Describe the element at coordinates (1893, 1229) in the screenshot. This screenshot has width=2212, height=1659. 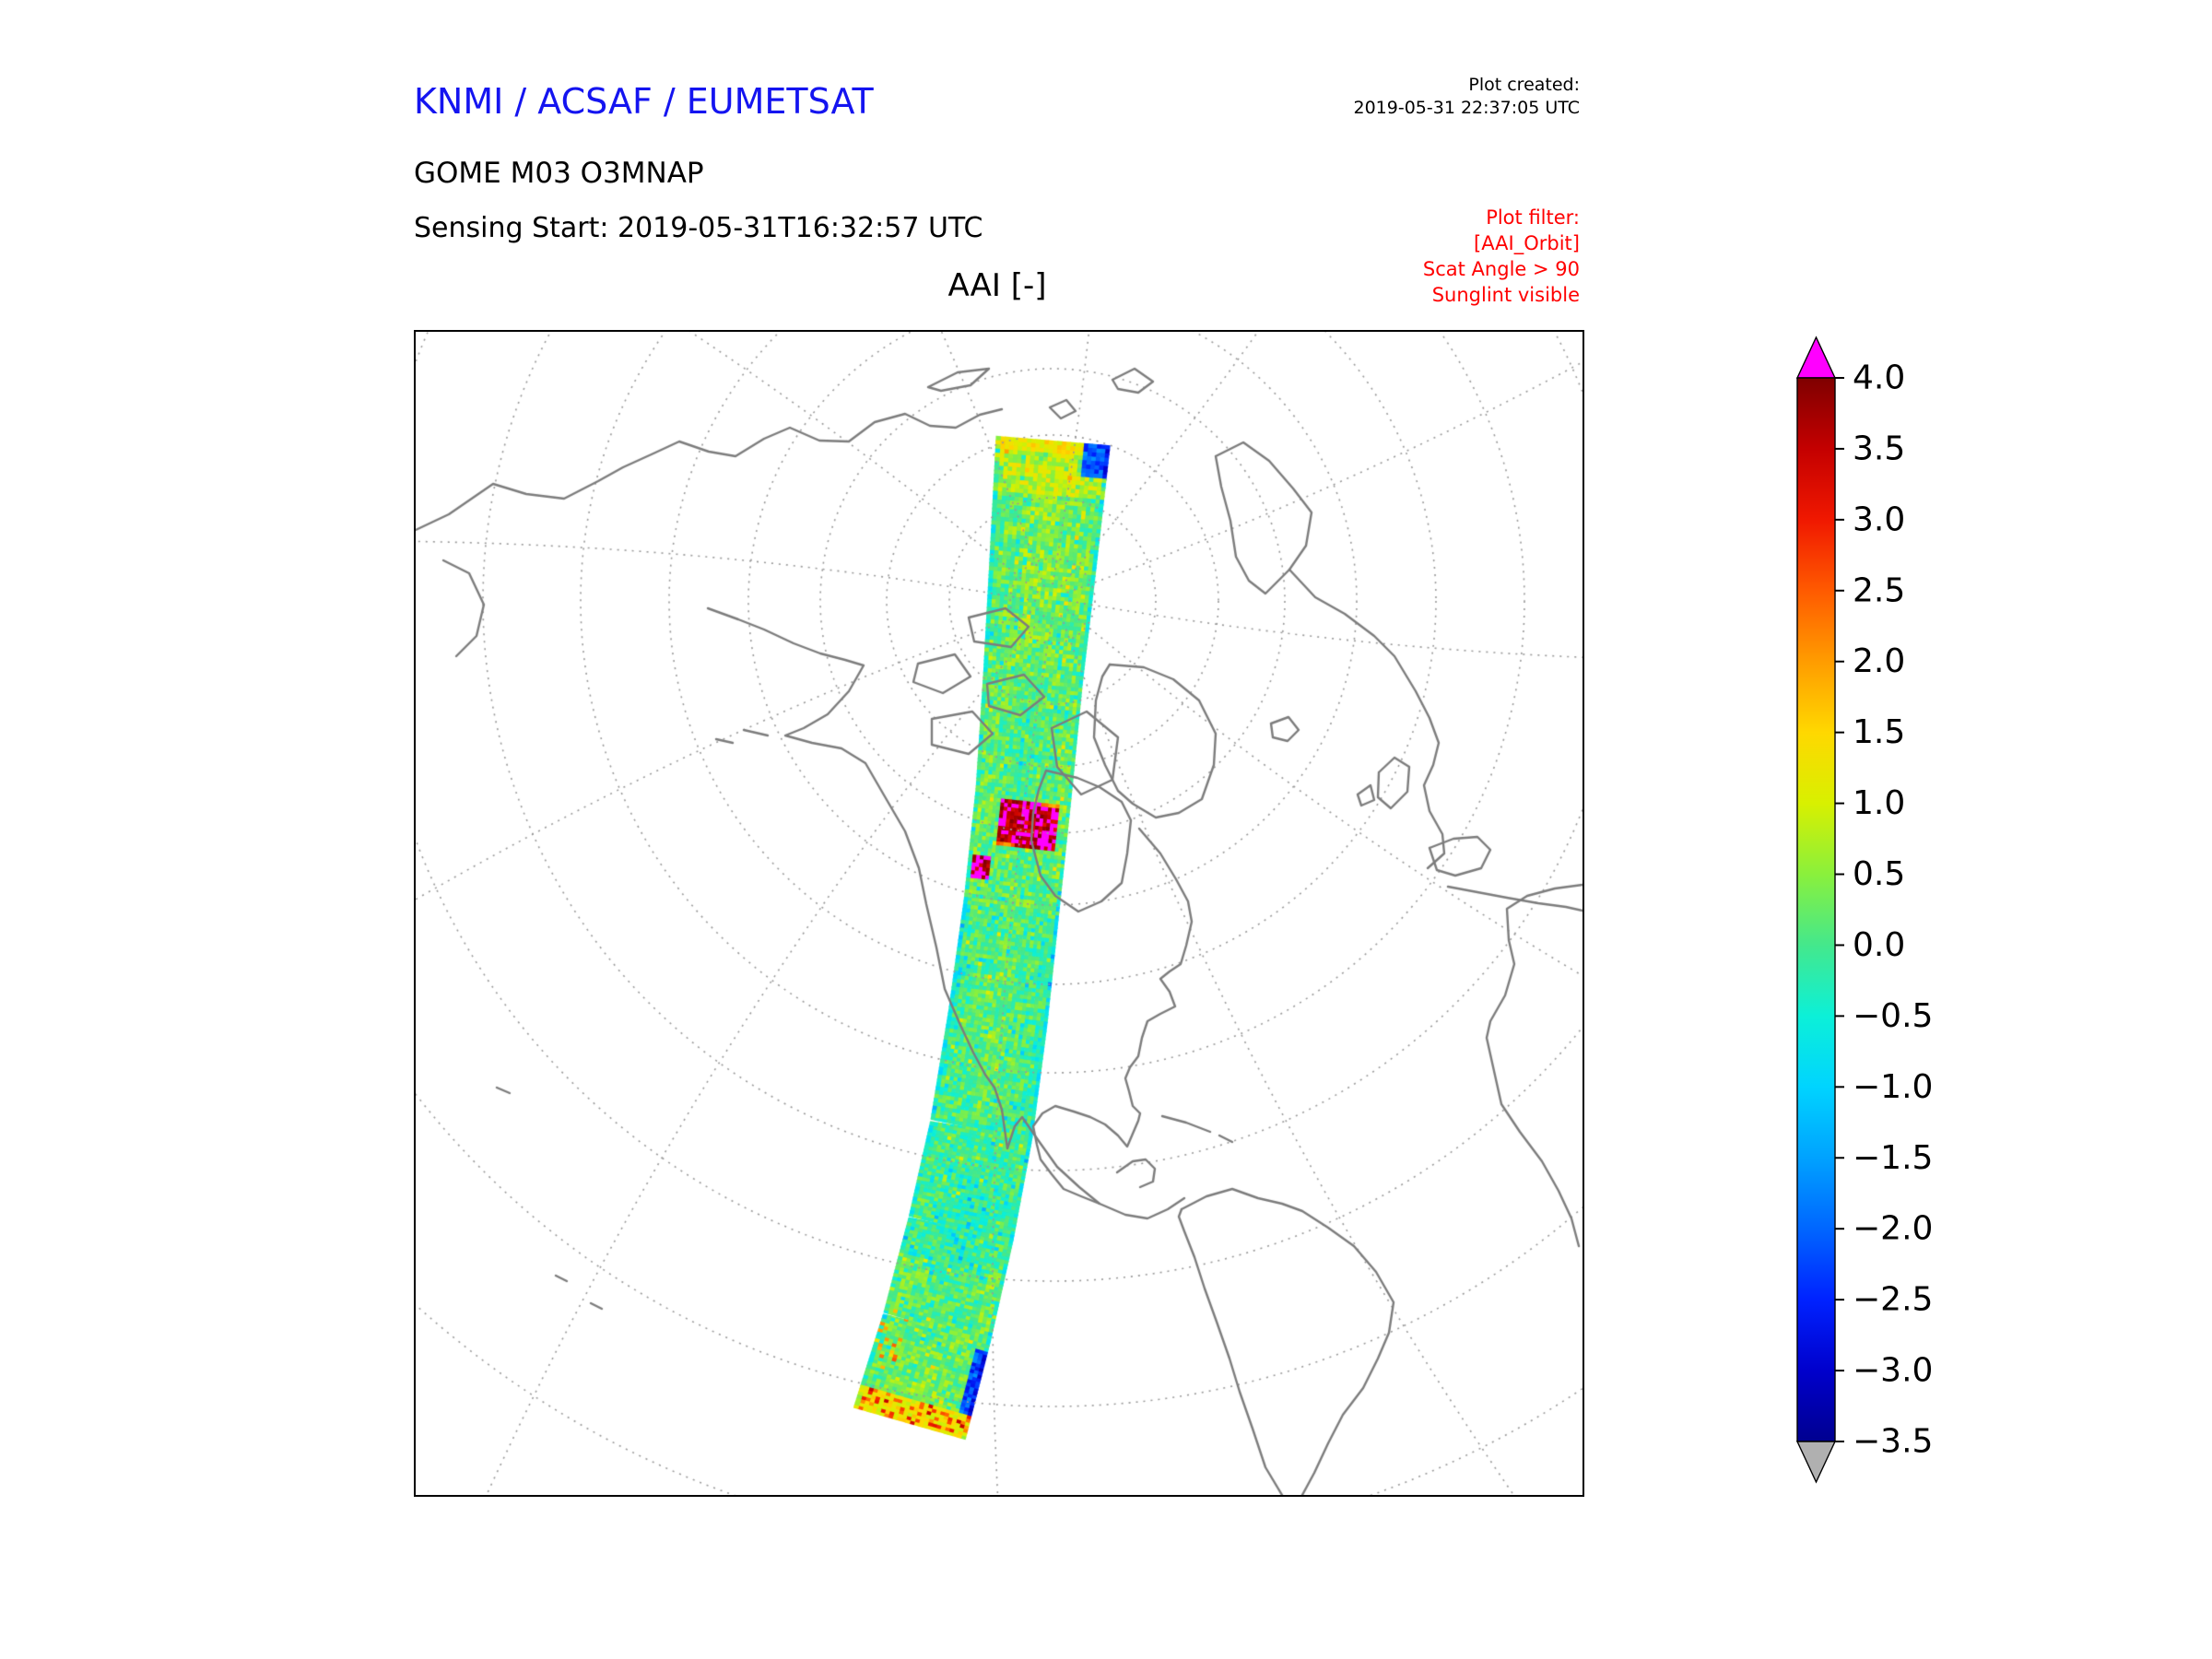
I see `colorbar-tick-label: −2.0` at that location.